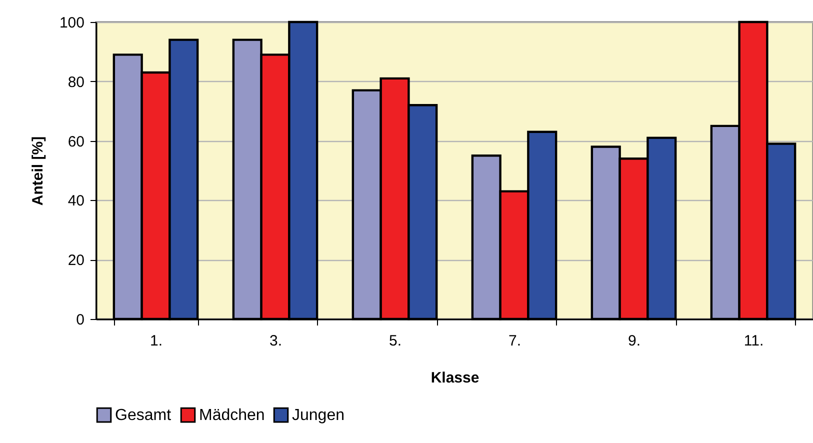 The width and height of the screenshot is (813, 443). Describe the element at coordinates (76, 82) in the screenshot. I see `y-tick-label: 80` at that location.